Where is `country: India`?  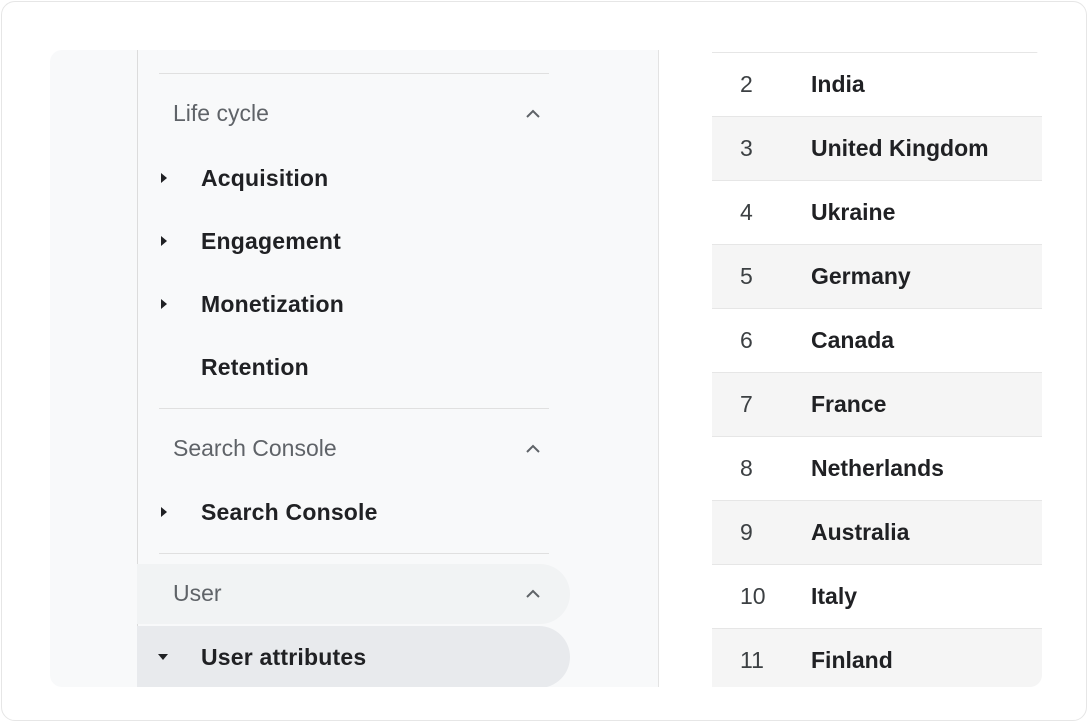 country: India is located at coordinates (838, 84).